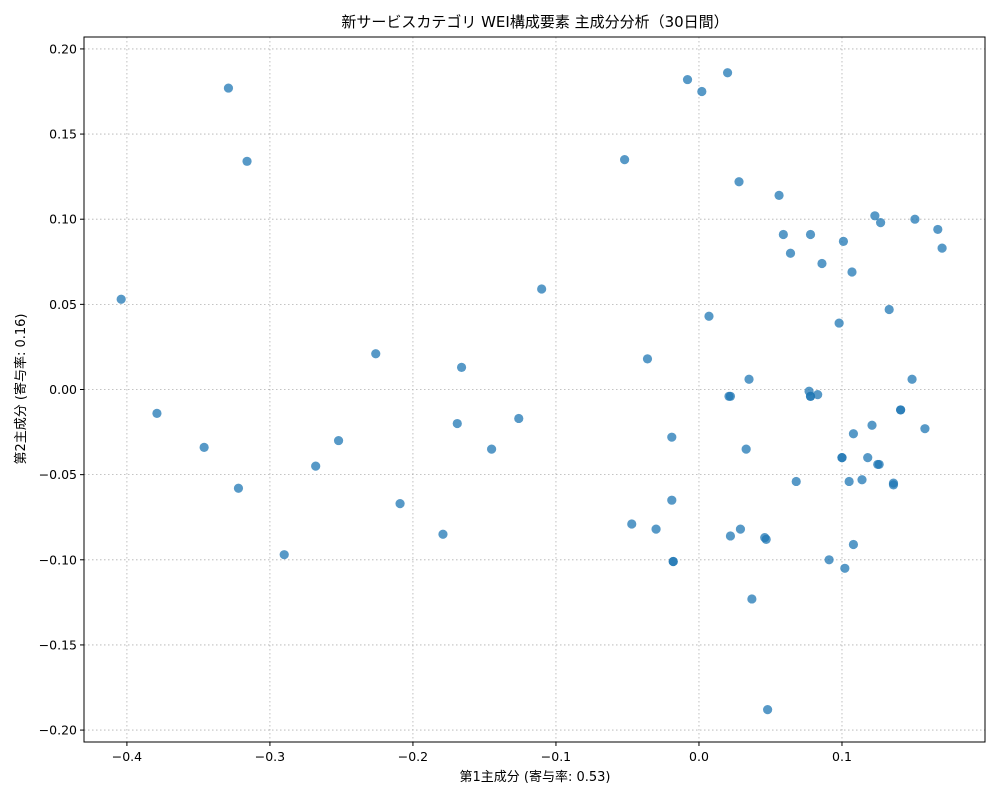 The height and width of the screenshot is (800, 1000). What do you see at coordinates (127, 756) in the screenshot?
I see `x-tick-label: −0.4` at bounding box center [127, 756].